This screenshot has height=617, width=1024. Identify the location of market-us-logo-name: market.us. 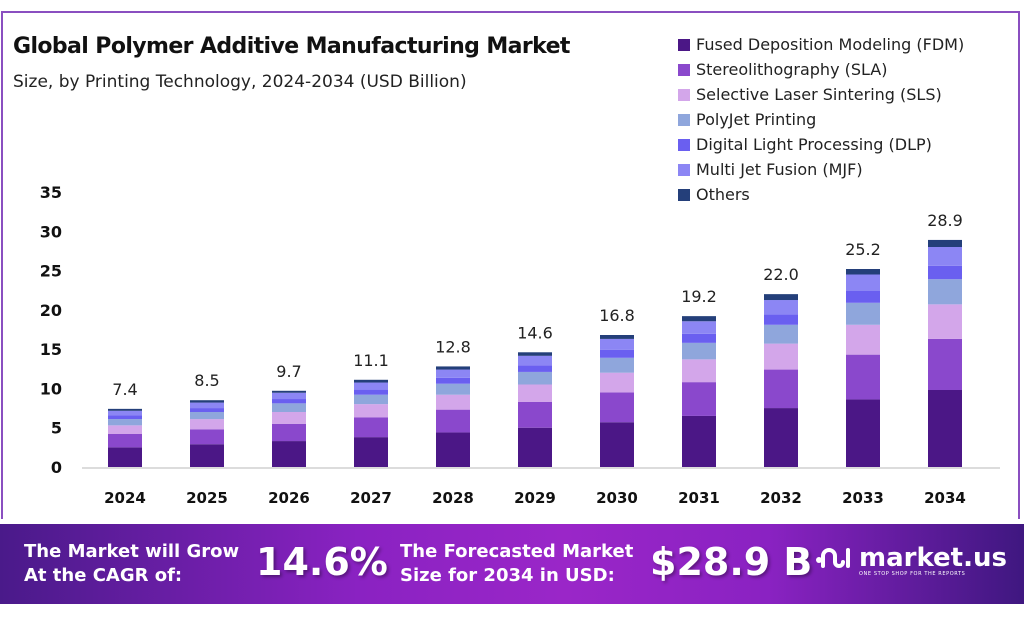
(933, 557).